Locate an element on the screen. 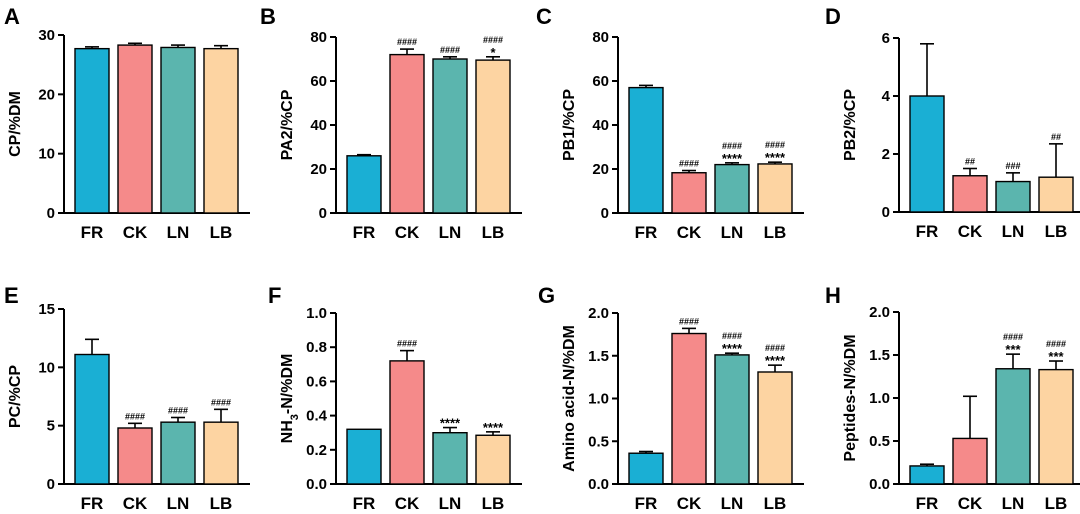  y-tick-label: 0.5 is located at coordinates (879, 441).